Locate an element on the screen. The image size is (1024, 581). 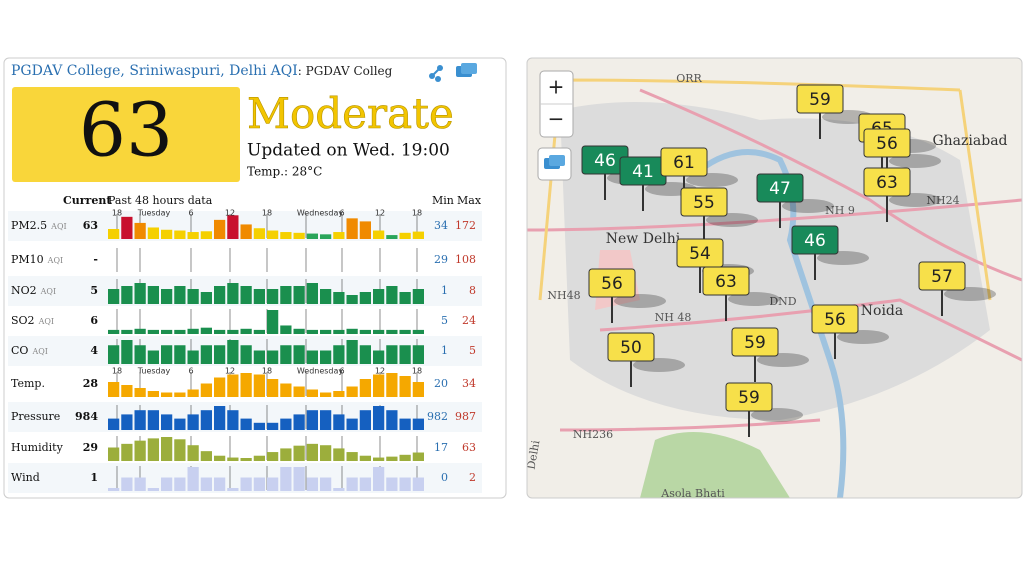
time-tick-label: Tuesday is located at coordinates (154, 213).